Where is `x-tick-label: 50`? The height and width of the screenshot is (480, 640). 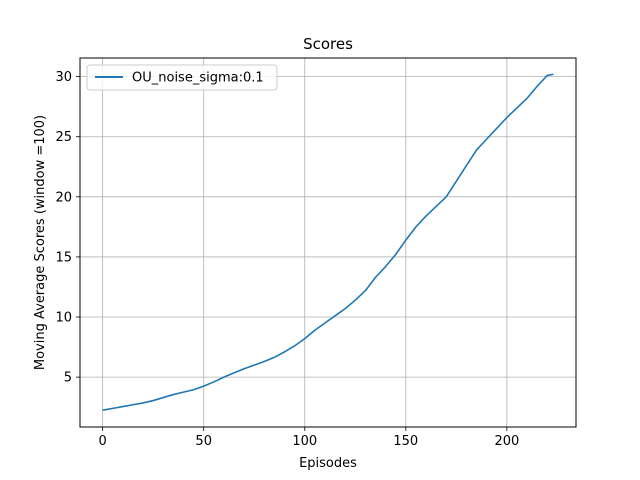
x-tick-label: 50 is located at coordinates (203, 441).